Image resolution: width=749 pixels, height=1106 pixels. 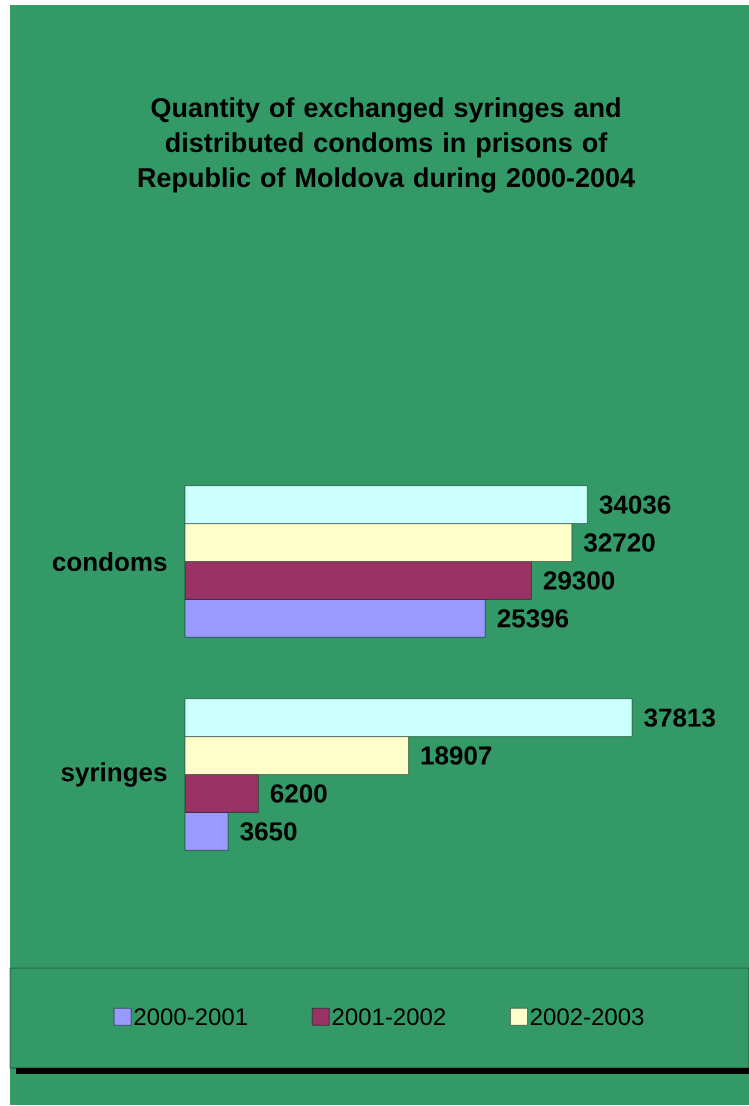 I want to click on legend-label: 2001-2002, so click(x=388, y=1017).